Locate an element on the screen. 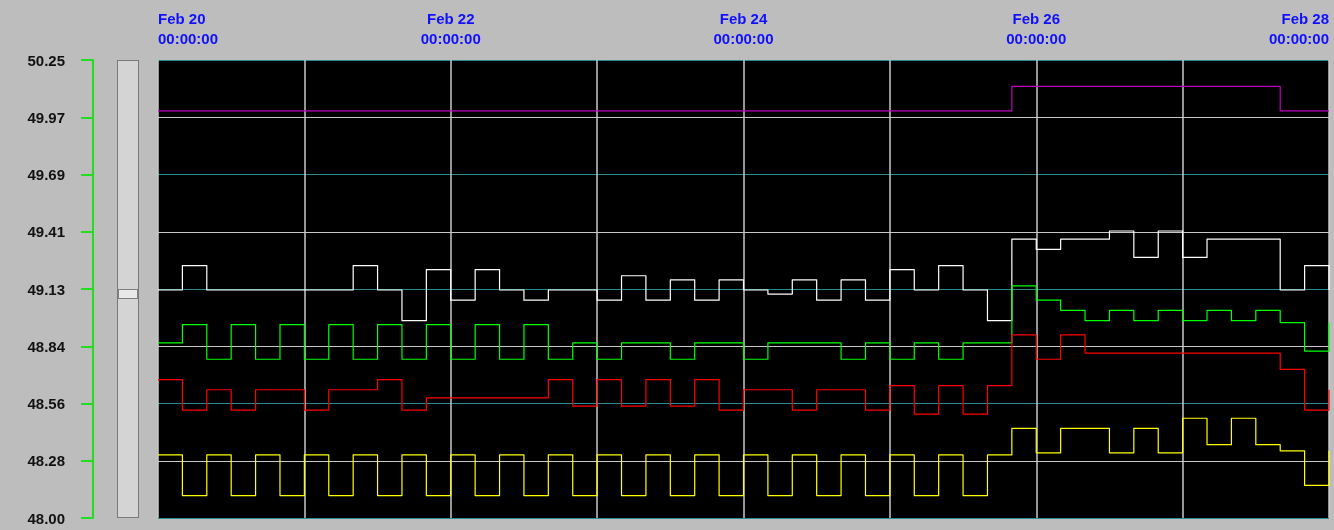 This screenshot has height=530, width=1334. y-tick-label: 48.28 is located at coordinates (46, 461).